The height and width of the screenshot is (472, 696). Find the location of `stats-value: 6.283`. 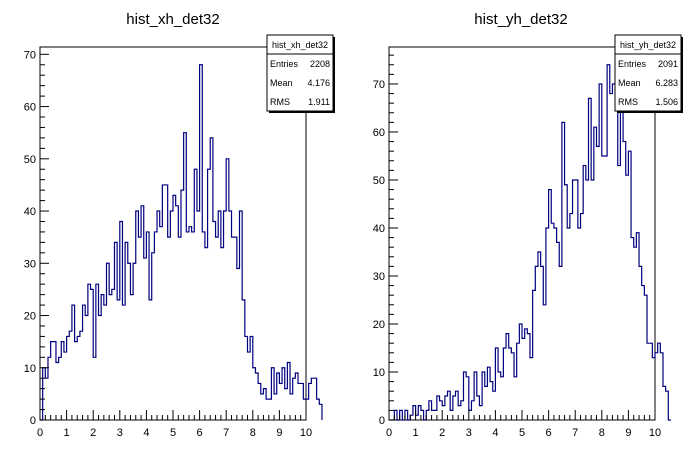

stats-value: 6.283 is located at coordinates (666, 83).